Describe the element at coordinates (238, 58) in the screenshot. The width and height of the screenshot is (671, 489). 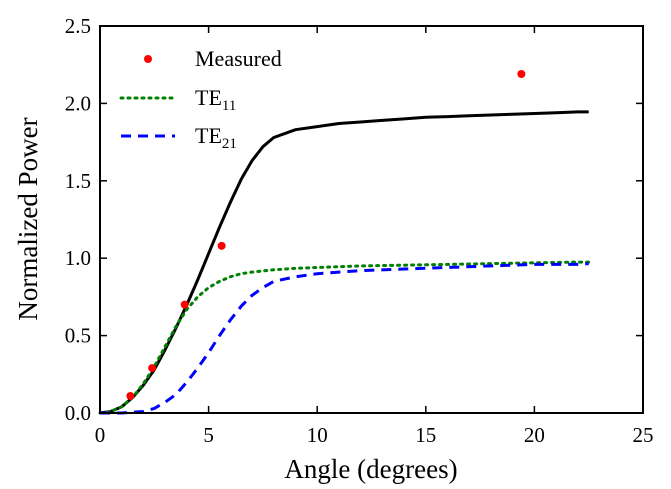
I see `legend-label-measured: Measured` at that location.